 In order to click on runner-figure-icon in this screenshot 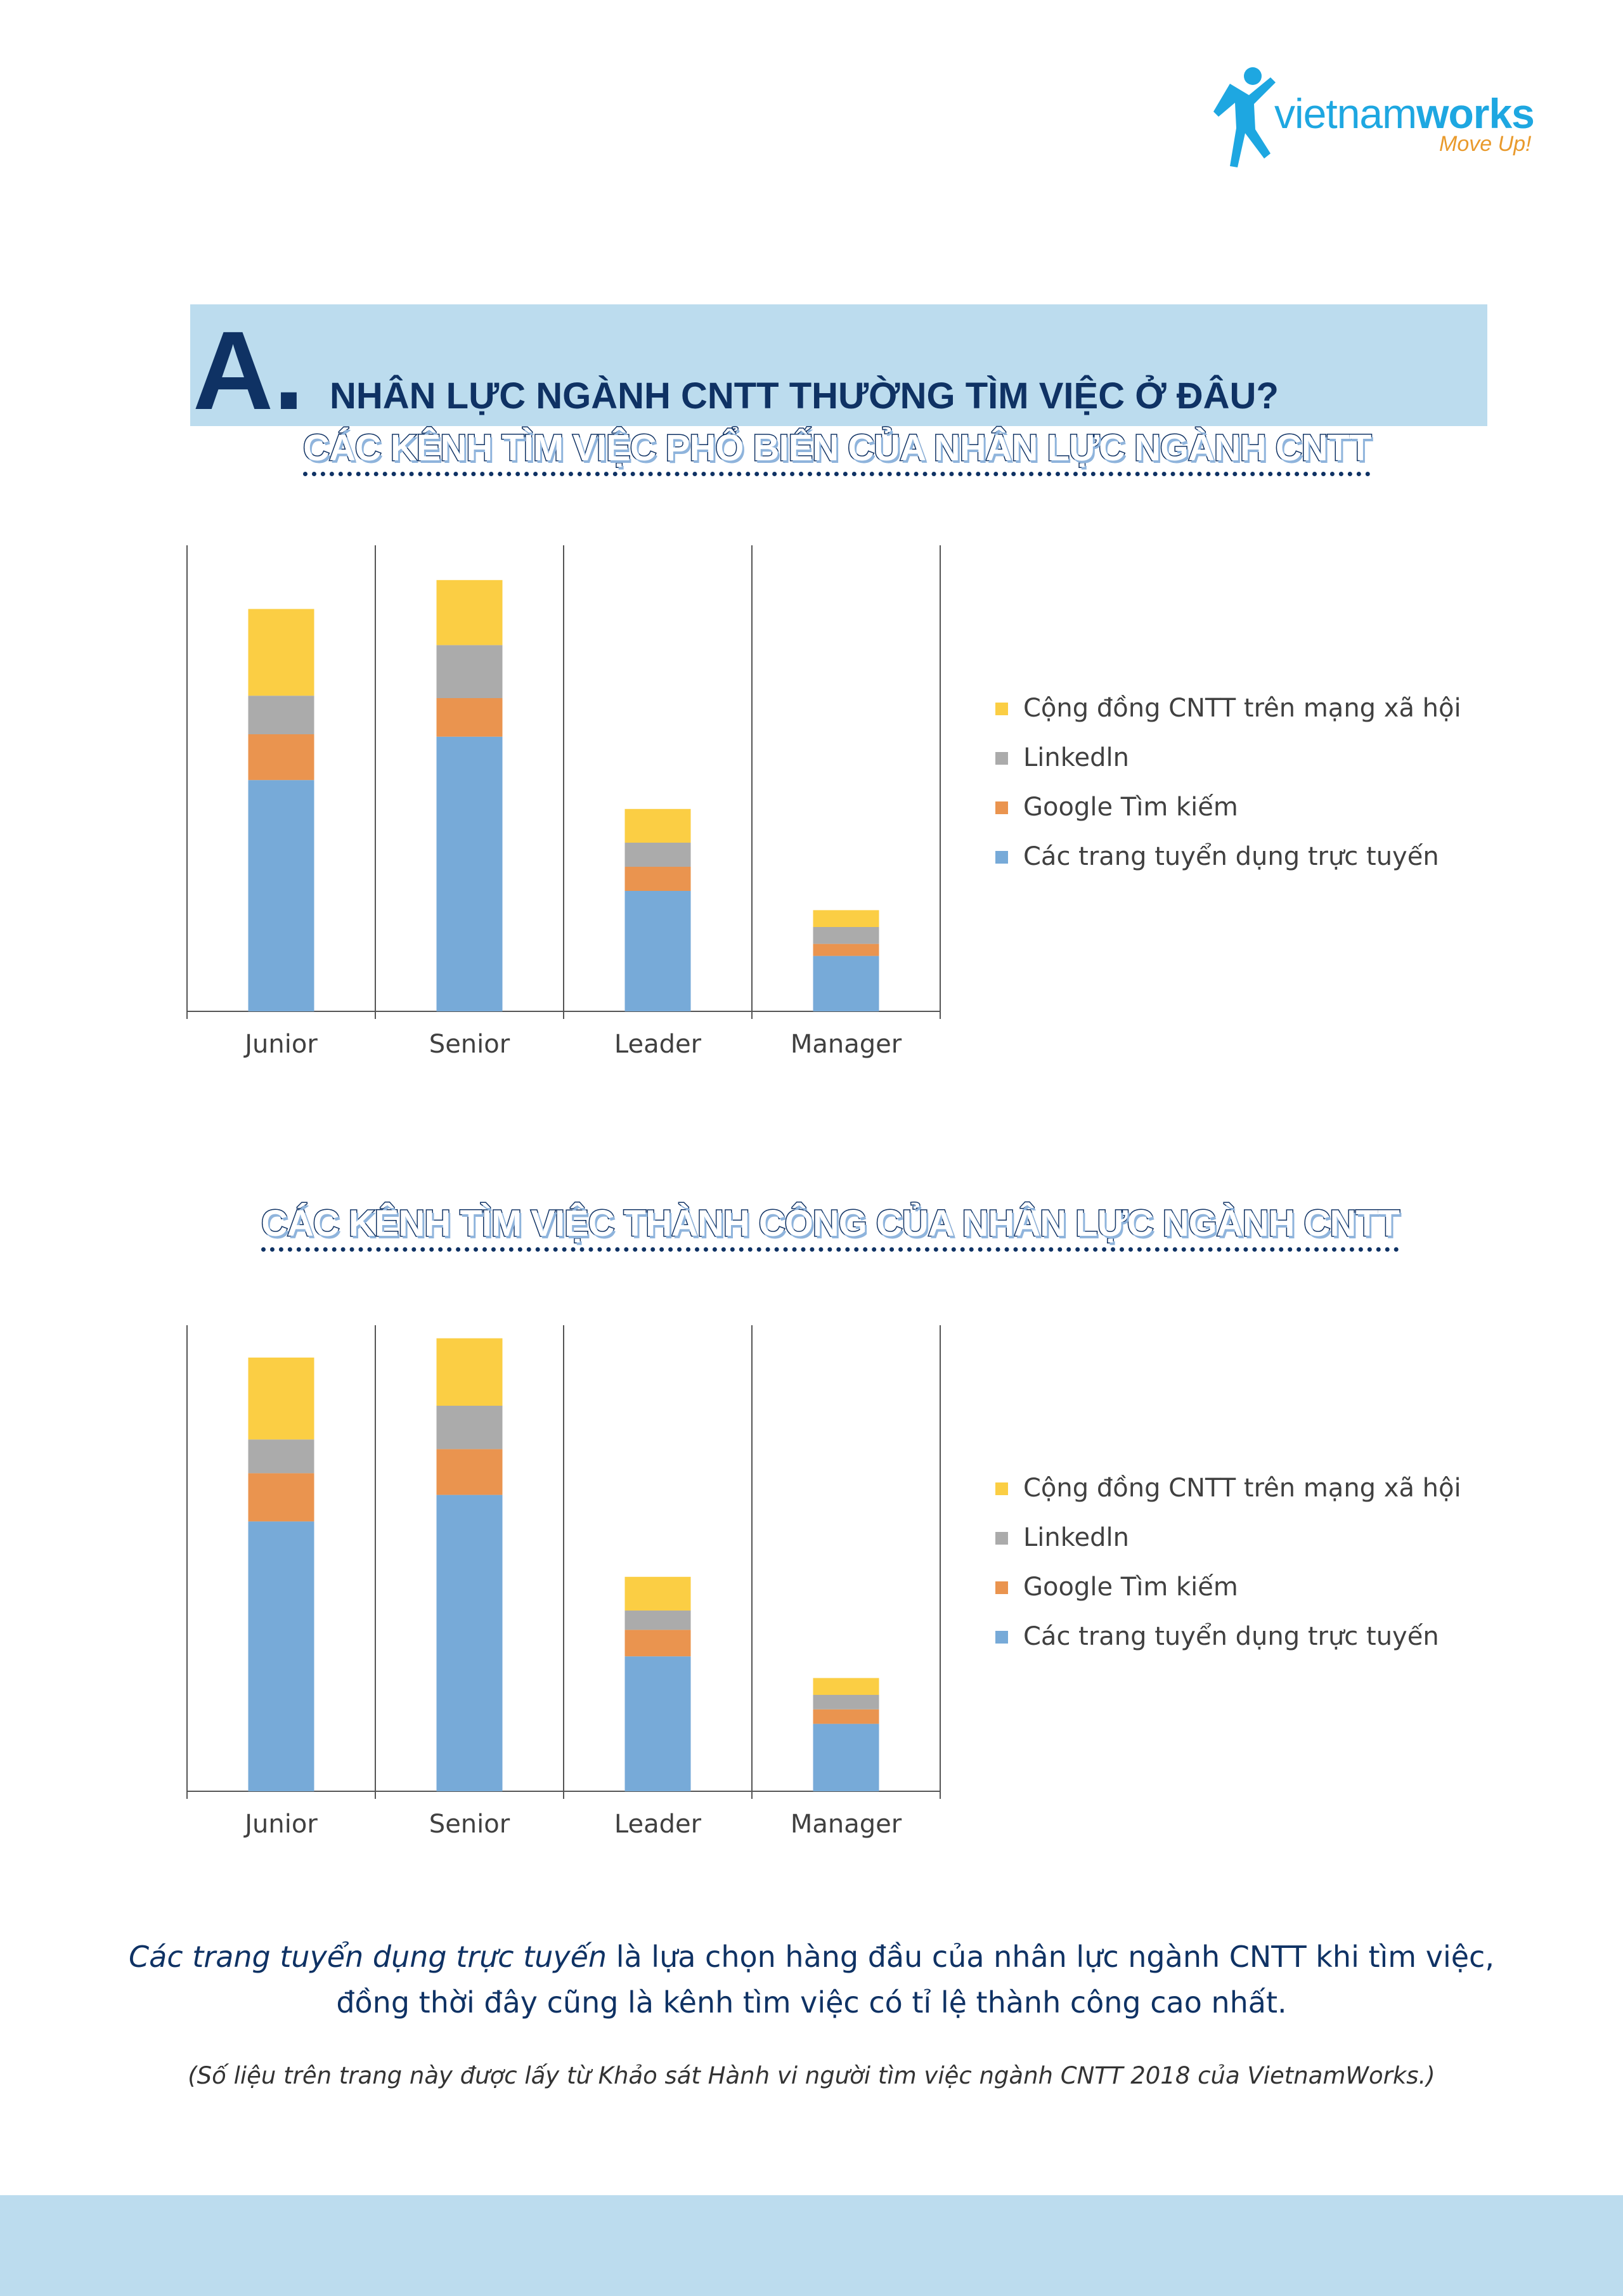, I will do `click(1244, 117)`.